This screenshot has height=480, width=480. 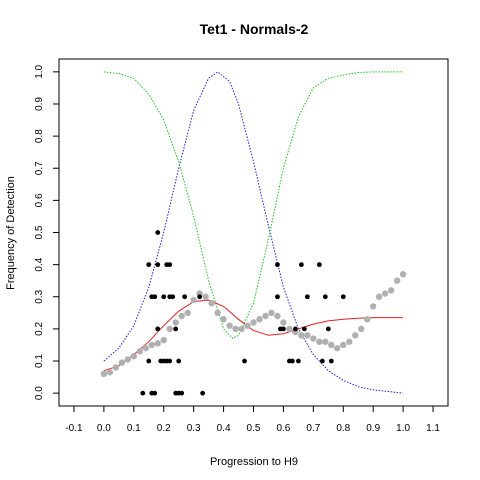 What do you see at coordinates (254, 29) in the screenshot?
I see `chart-title: Tet1 - Normals-2` at bounding box center [254, 29].